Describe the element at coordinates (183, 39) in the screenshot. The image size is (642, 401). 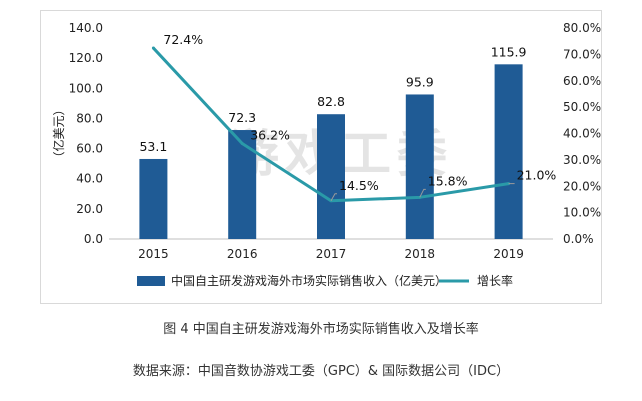
I see `growth-value-label: 72.4%` at that location.